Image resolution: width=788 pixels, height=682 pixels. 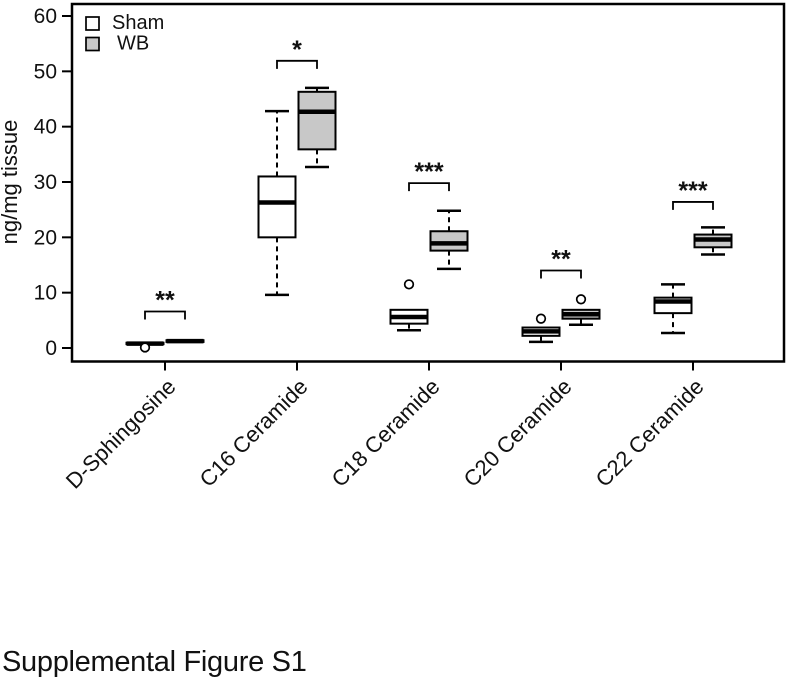 I want to click on box-wb-c18-ceramide, so click(x=449, y=241).